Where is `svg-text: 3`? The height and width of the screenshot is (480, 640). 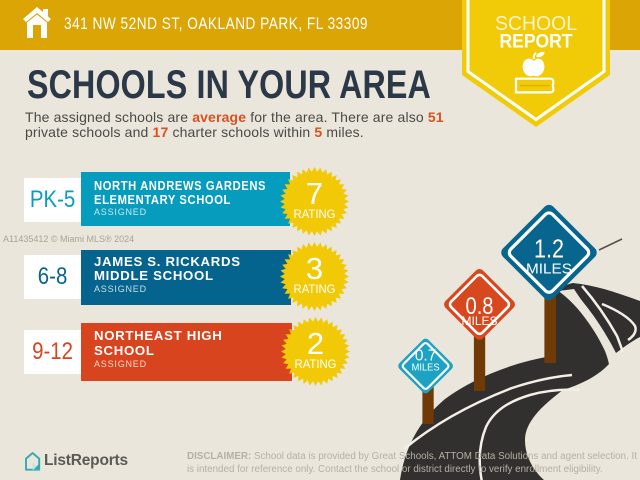
svg-text: 3 is located at coordinates (313, 268).